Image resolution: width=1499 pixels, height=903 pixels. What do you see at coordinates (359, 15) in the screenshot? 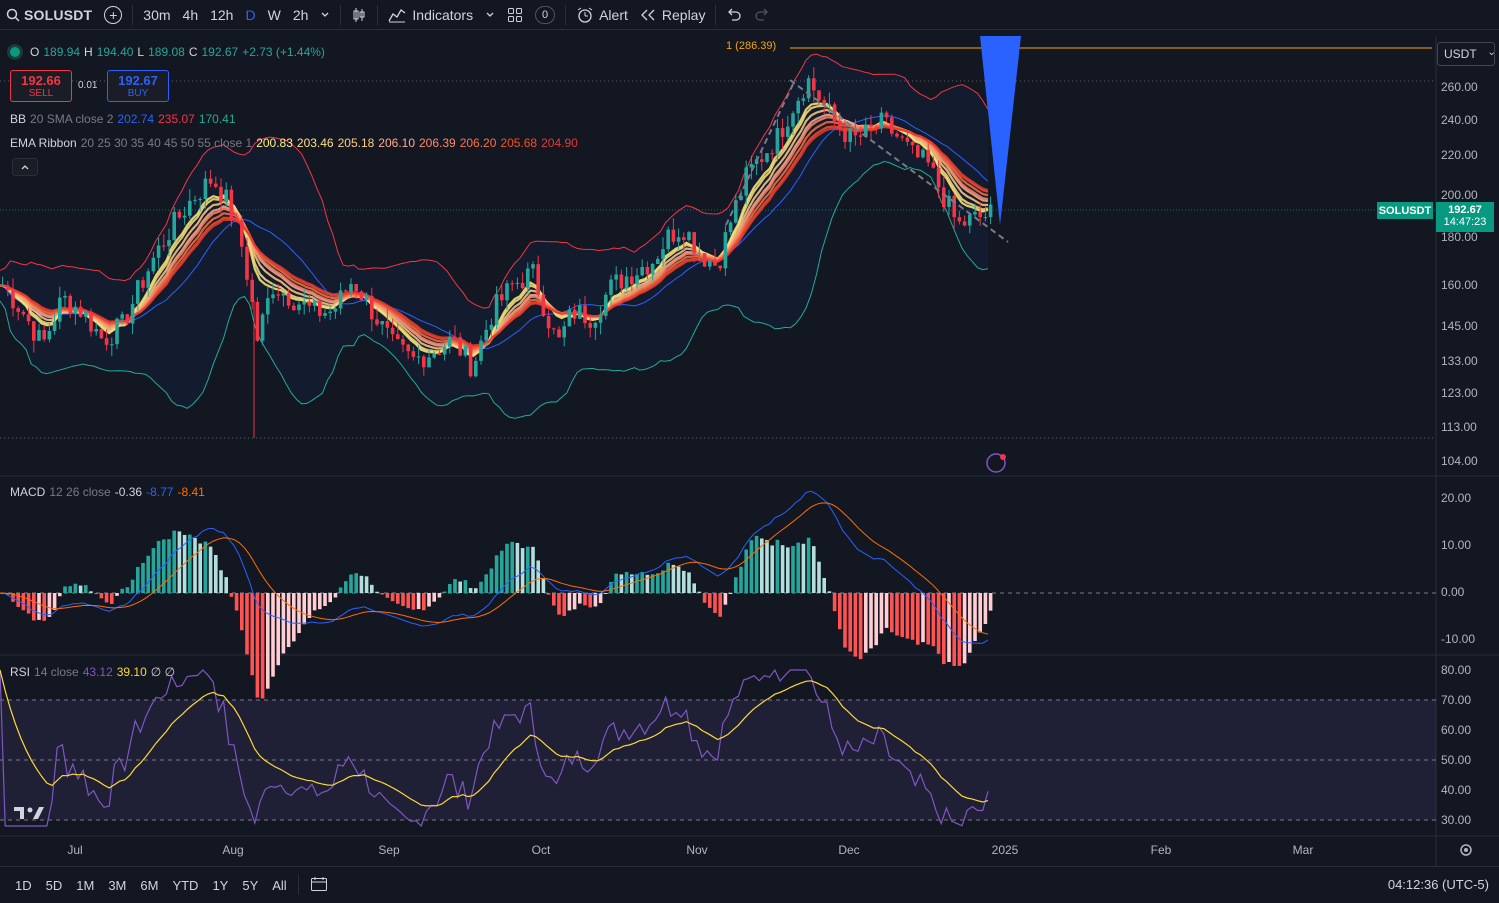
I see `chart-type-button` at bounding box center [359, 15].